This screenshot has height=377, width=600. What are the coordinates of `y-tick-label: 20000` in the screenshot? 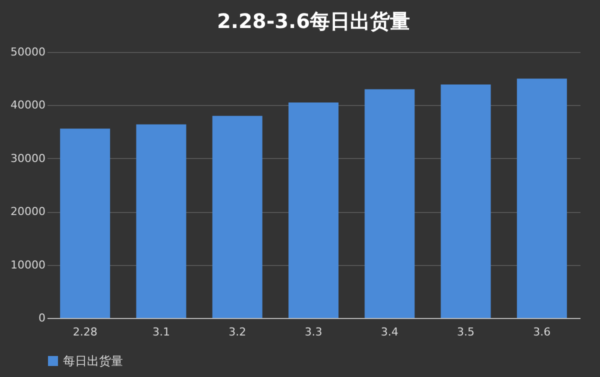 It's located at (28, 211).